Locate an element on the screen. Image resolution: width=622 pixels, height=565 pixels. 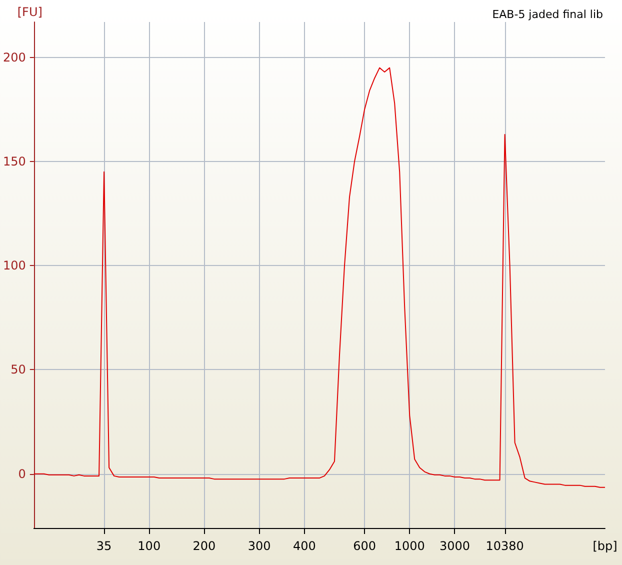
x-tick-label: 1000 is located at coordinates (409, 546).